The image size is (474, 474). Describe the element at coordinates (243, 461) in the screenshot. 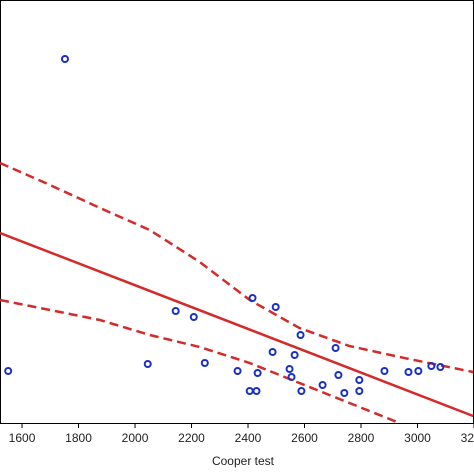

I see `x-axis-label: Cooper test` at that location.